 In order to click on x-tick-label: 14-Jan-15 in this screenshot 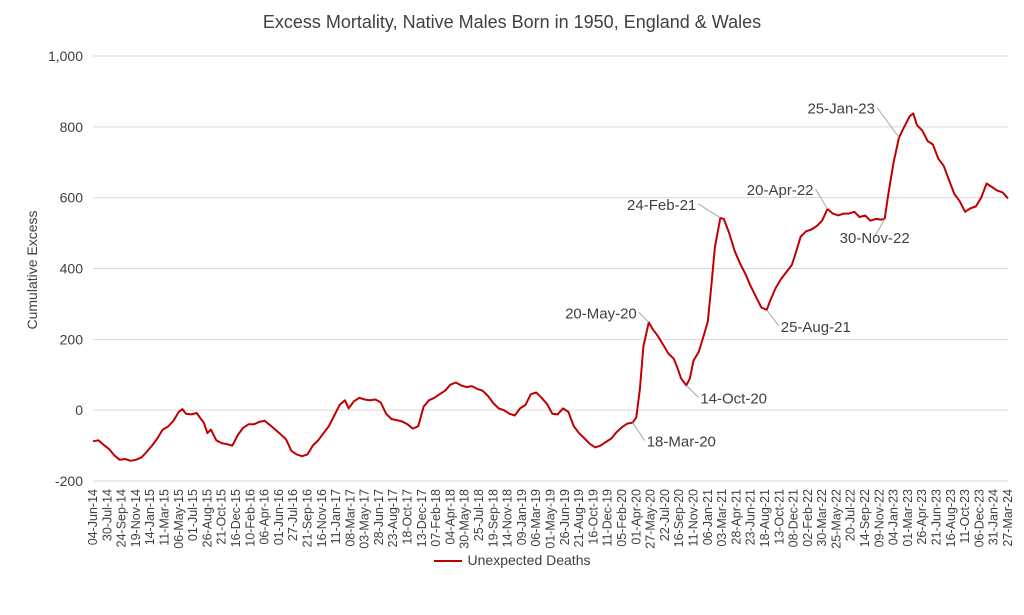, I will do `click(150, 517)`.